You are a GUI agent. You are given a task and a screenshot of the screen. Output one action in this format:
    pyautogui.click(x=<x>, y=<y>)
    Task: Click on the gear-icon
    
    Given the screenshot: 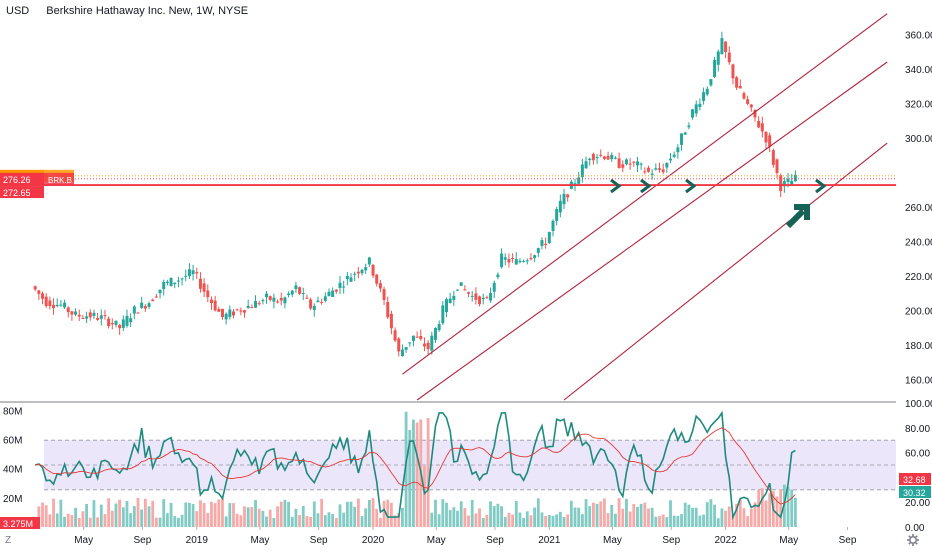 What is the action you would take?
    pyautogui.click(x=913, y=540)
    